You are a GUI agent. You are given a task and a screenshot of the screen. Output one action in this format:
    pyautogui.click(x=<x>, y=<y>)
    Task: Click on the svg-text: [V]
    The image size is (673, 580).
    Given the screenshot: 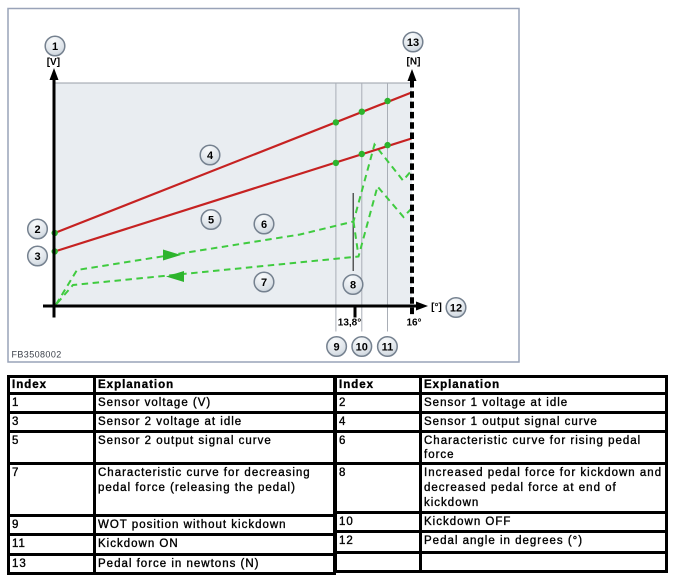 What is the action you would take?
    pyautogui.click(x=53, y=62)
    